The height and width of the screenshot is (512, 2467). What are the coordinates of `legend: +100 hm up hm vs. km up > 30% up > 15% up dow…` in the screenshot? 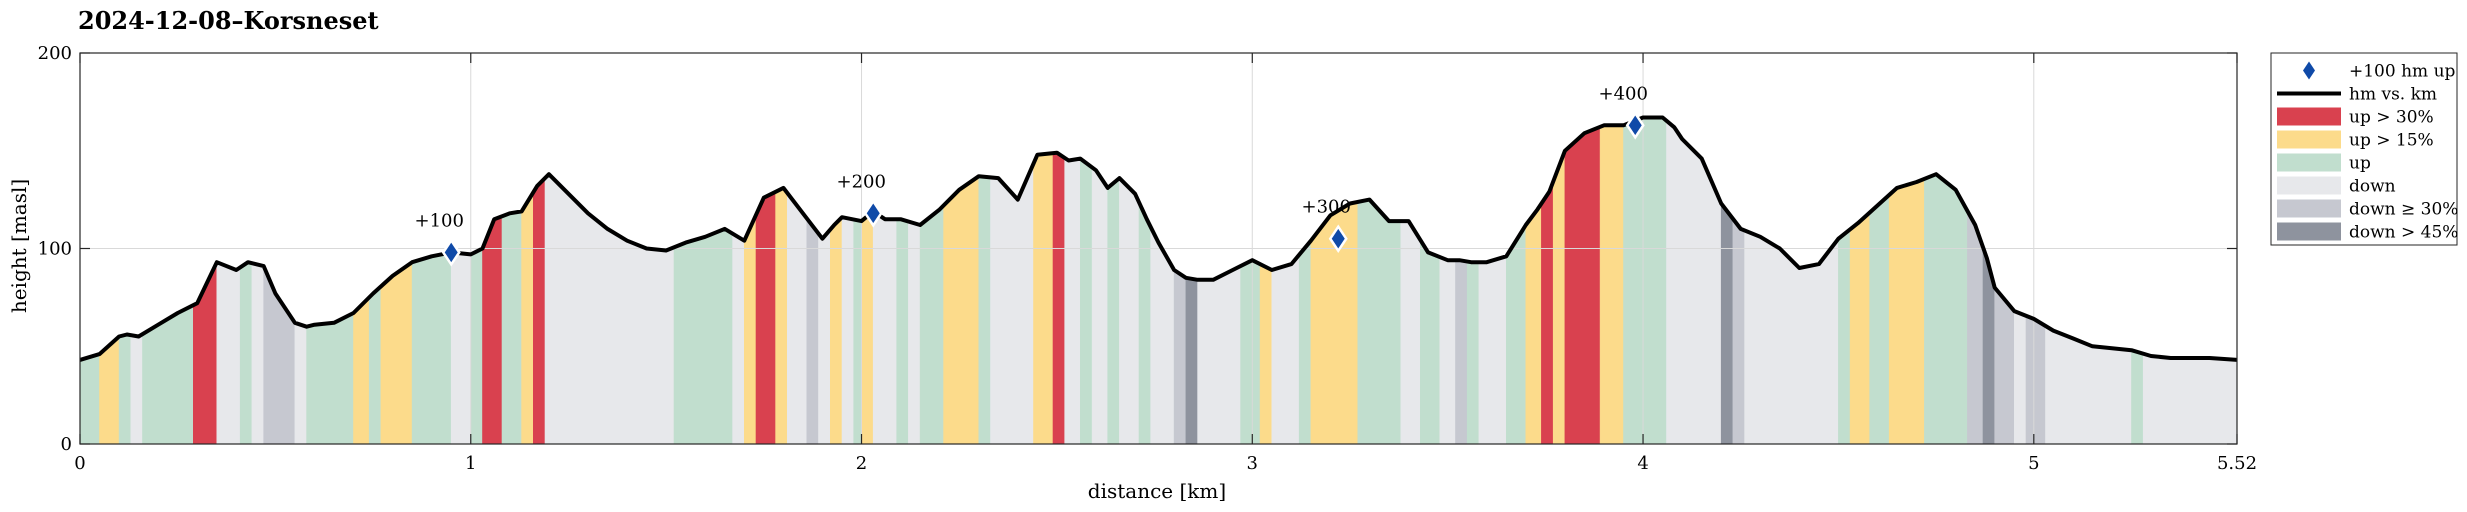 It's located at (2364, 149).